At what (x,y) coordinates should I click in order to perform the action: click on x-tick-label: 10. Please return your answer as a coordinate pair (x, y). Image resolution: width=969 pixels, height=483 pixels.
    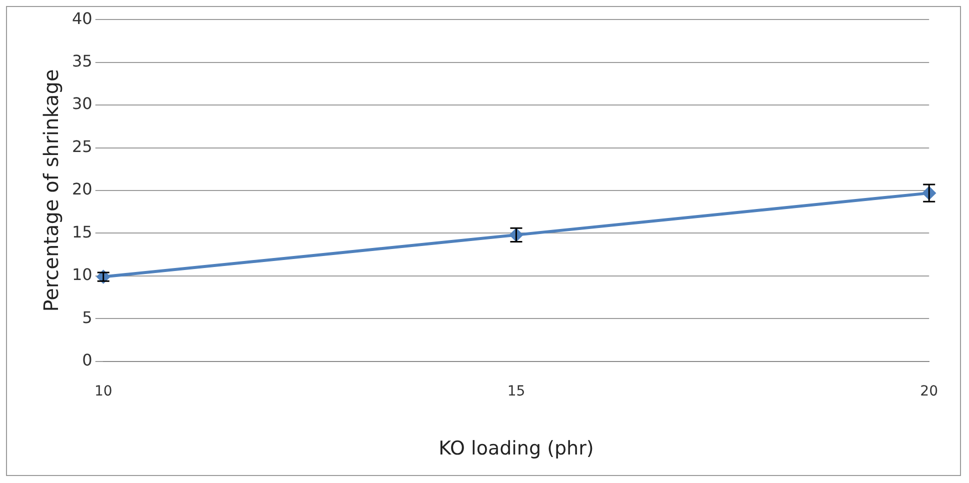
    Looking at the image, I should click on (103, 391).